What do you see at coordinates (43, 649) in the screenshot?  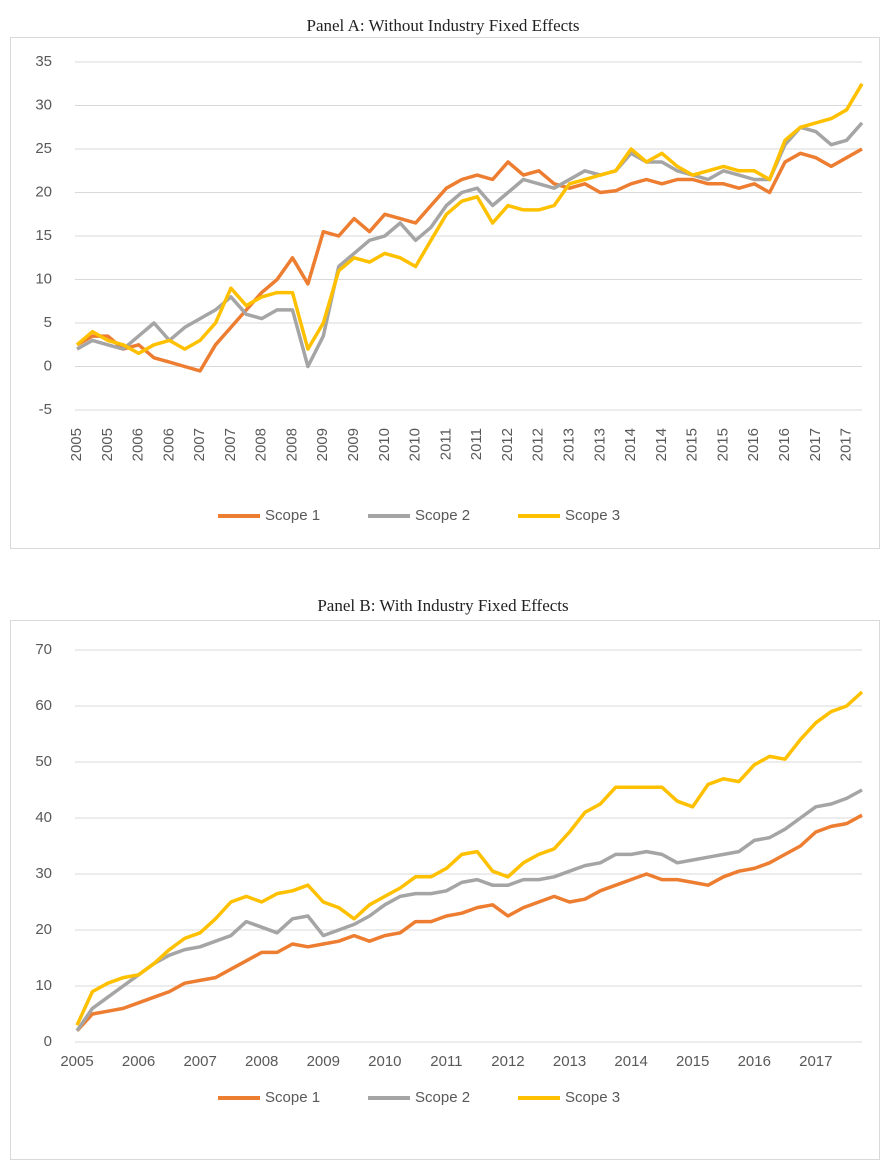 I see `y-tick-label: 70` at bounding box center [43, 649].